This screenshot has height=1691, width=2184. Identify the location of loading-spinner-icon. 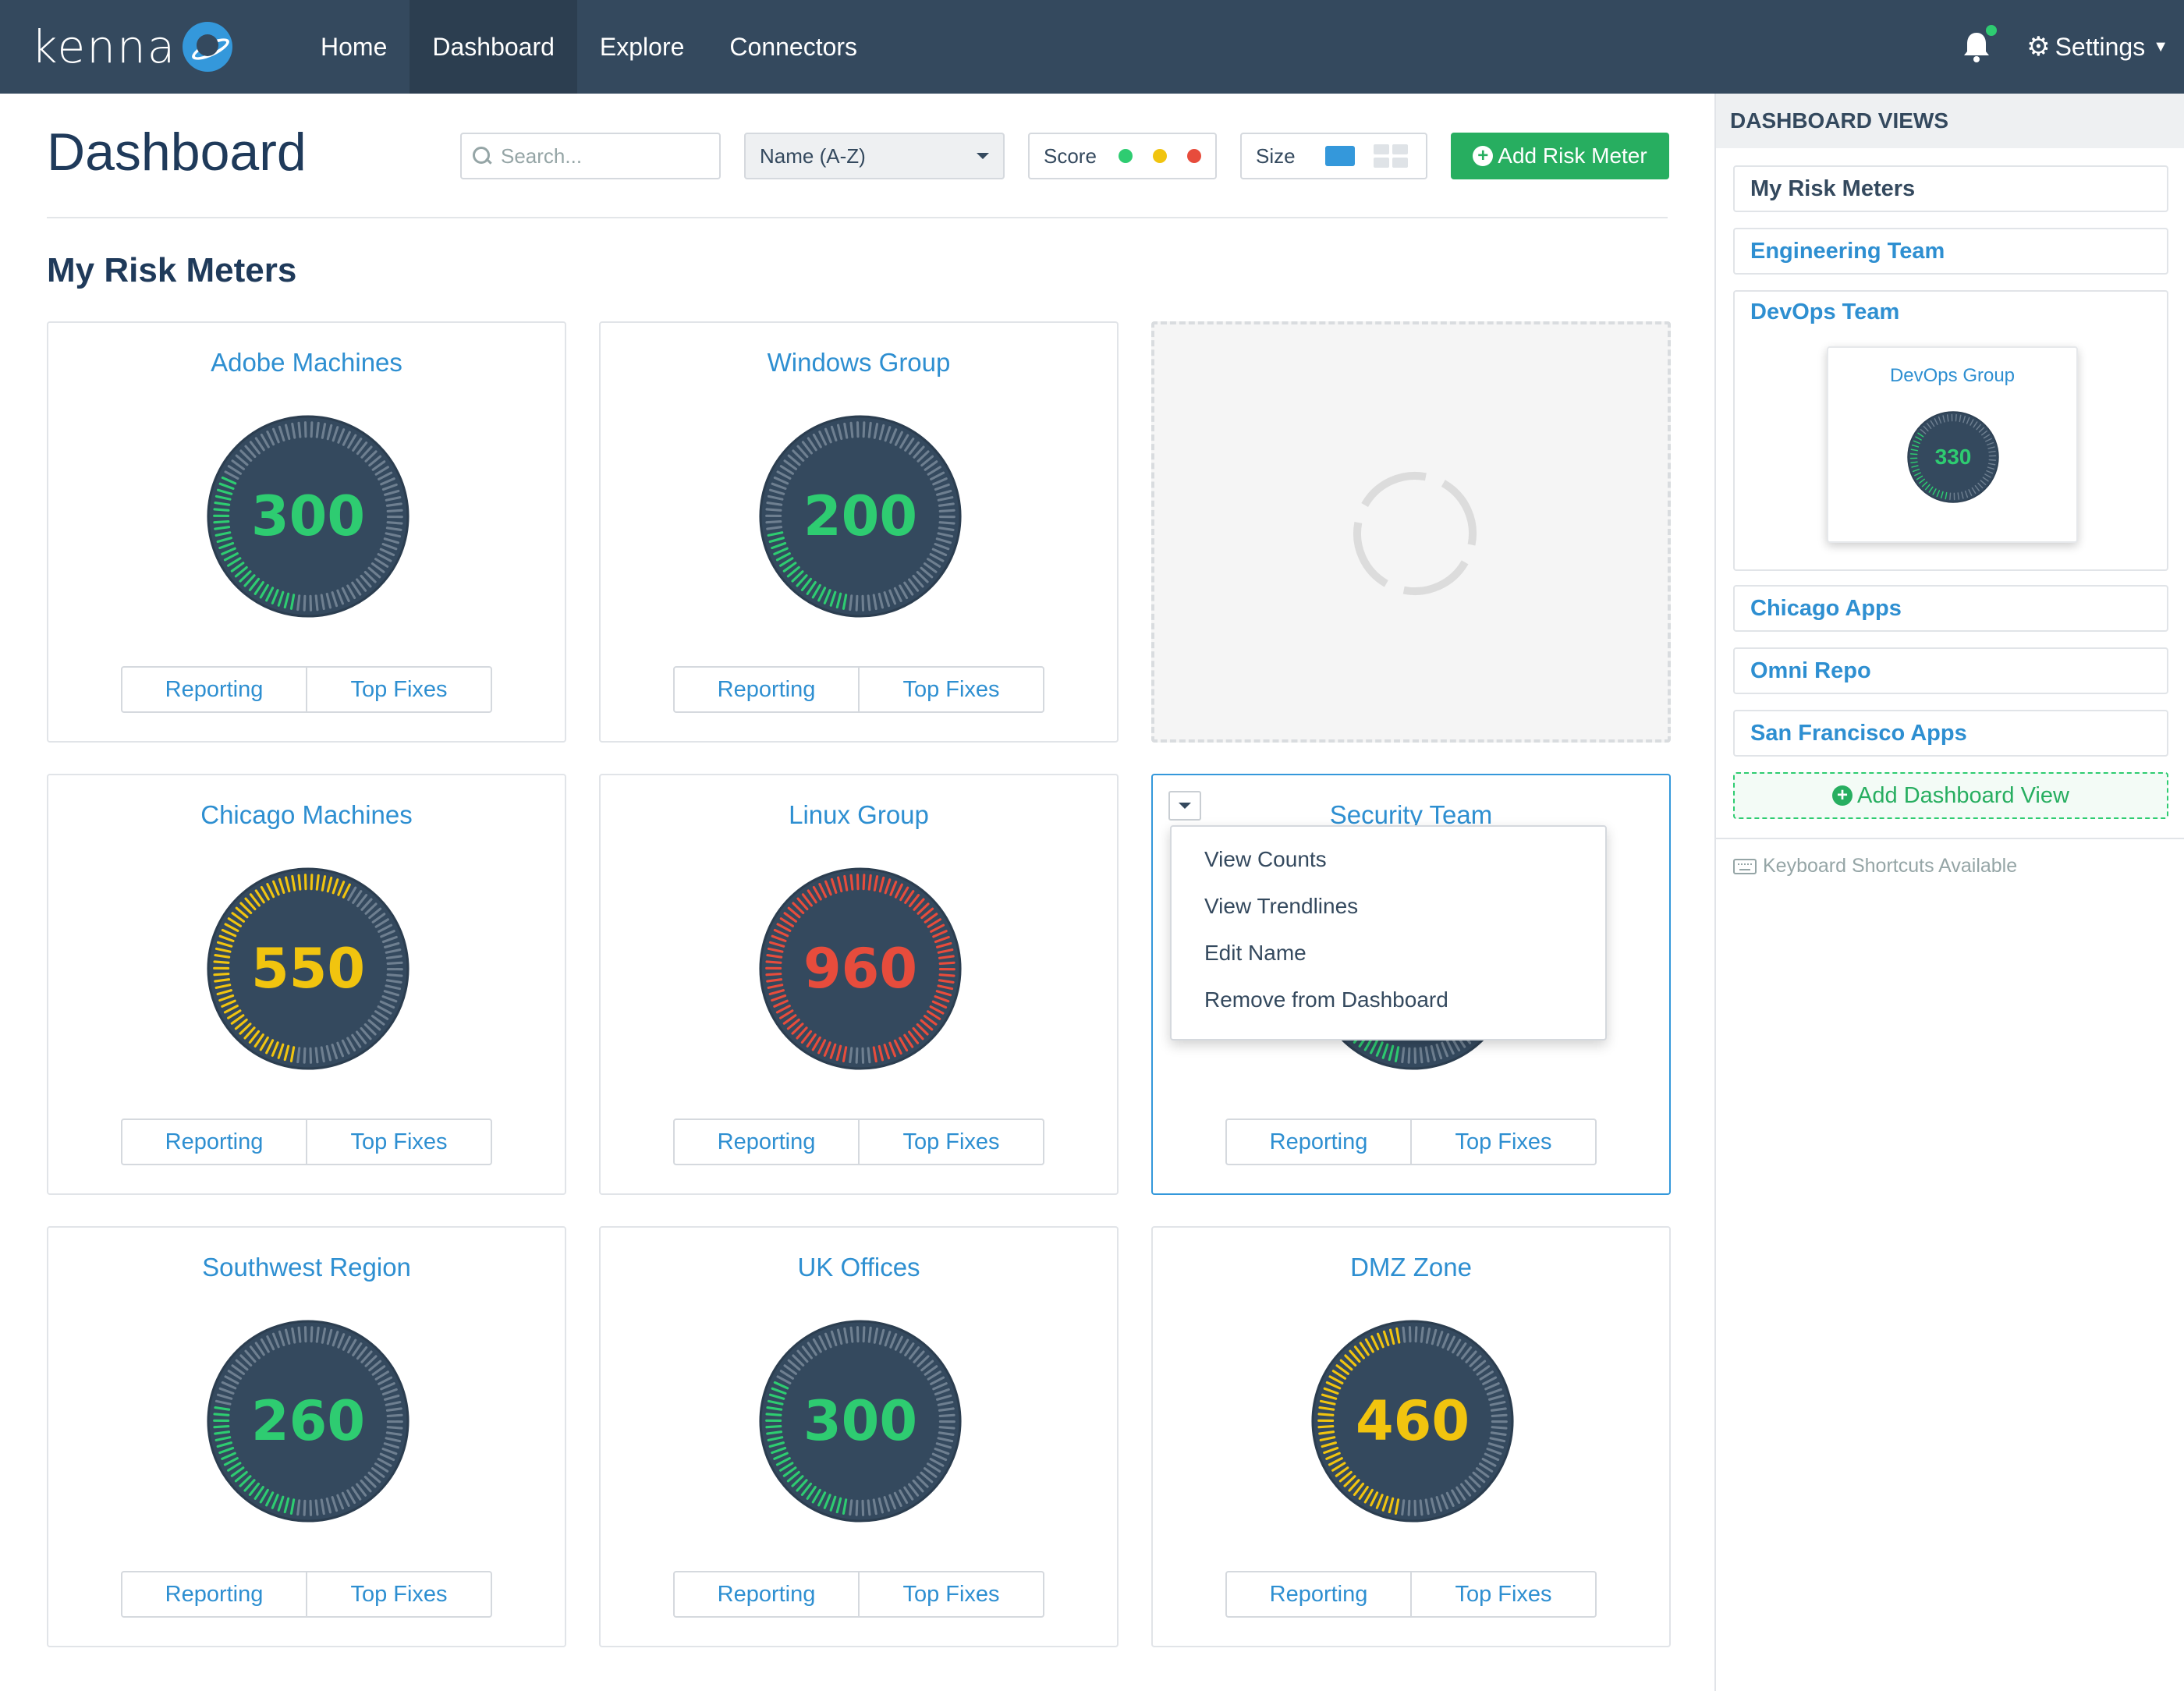
(1415, 533).